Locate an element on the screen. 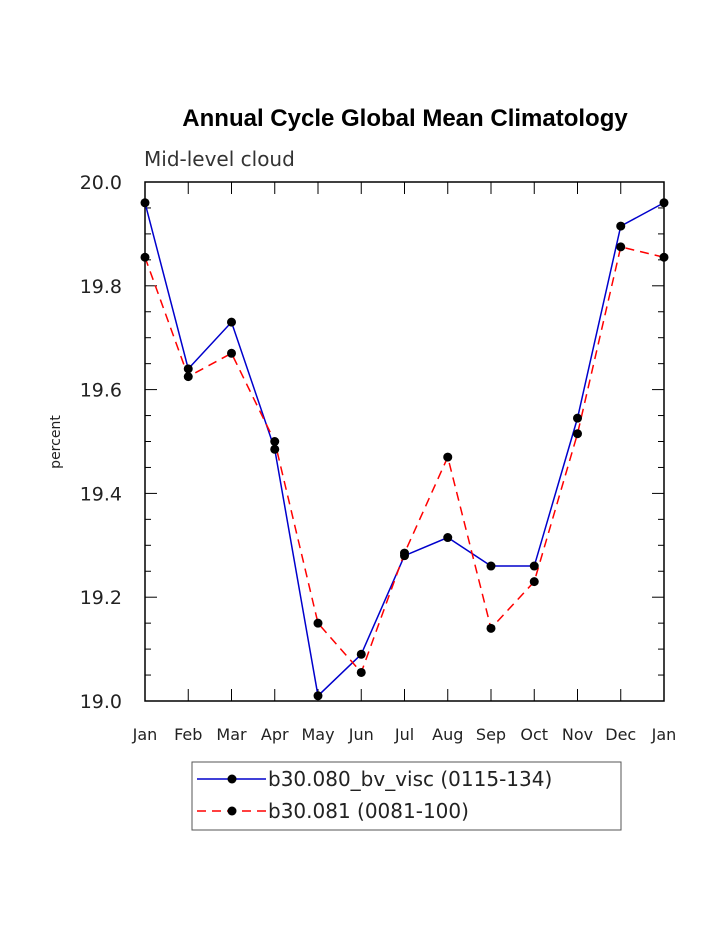  chart-subtitle: Mid-level cloud is located at coordinates (219, 159).